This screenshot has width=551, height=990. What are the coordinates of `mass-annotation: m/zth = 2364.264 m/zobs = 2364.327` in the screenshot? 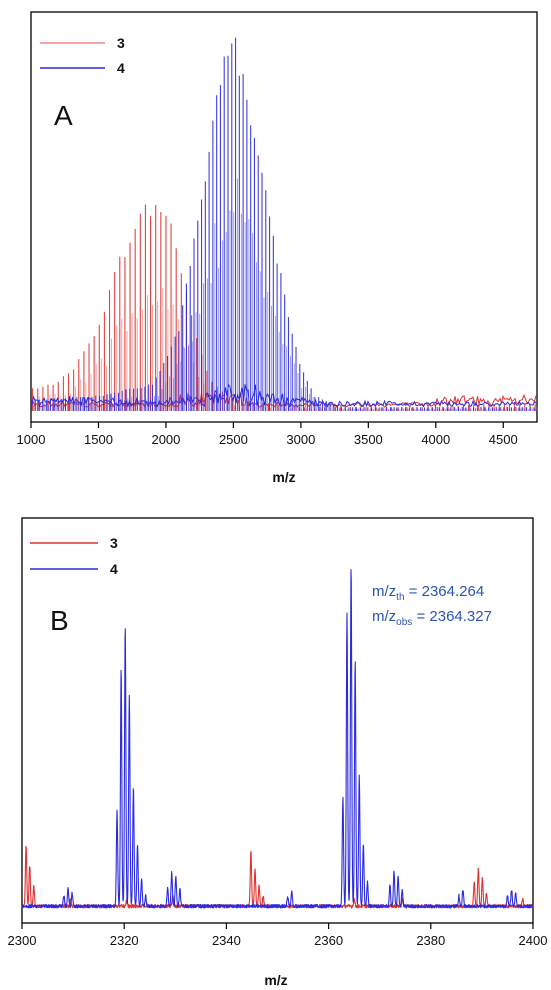 It's located at (432, 605).